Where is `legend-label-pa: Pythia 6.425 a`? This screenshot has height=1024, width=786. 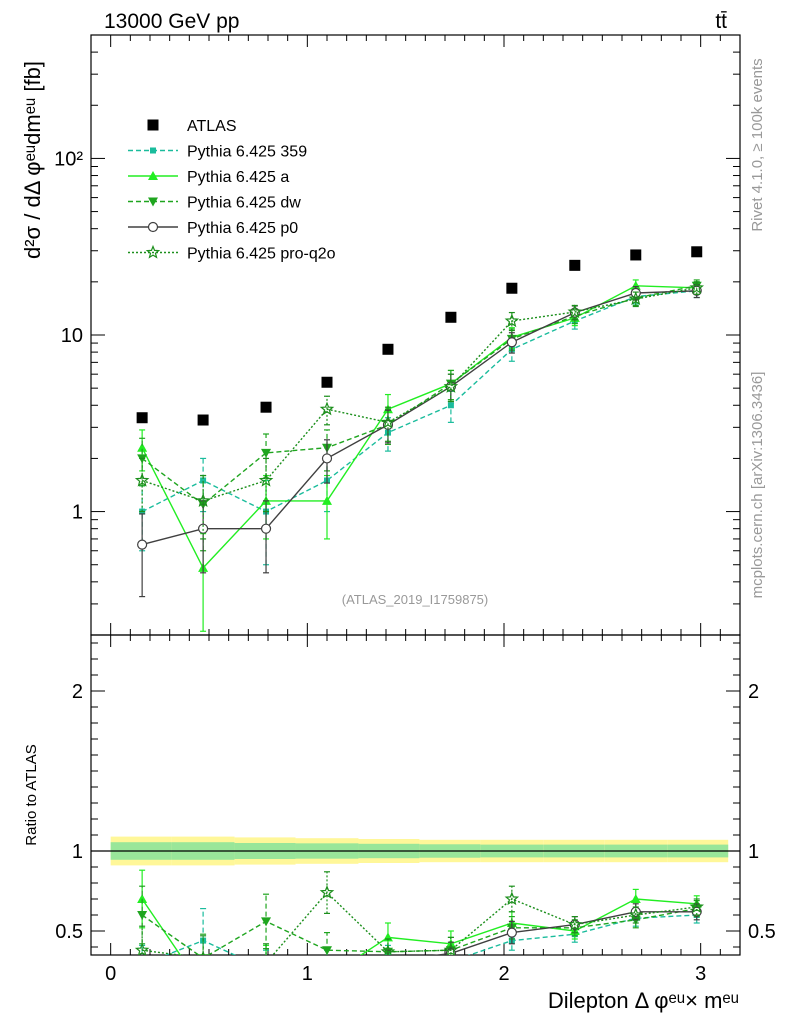
legend-label-pa: Pythia 6.425 a is located at coordinates (238, 177).